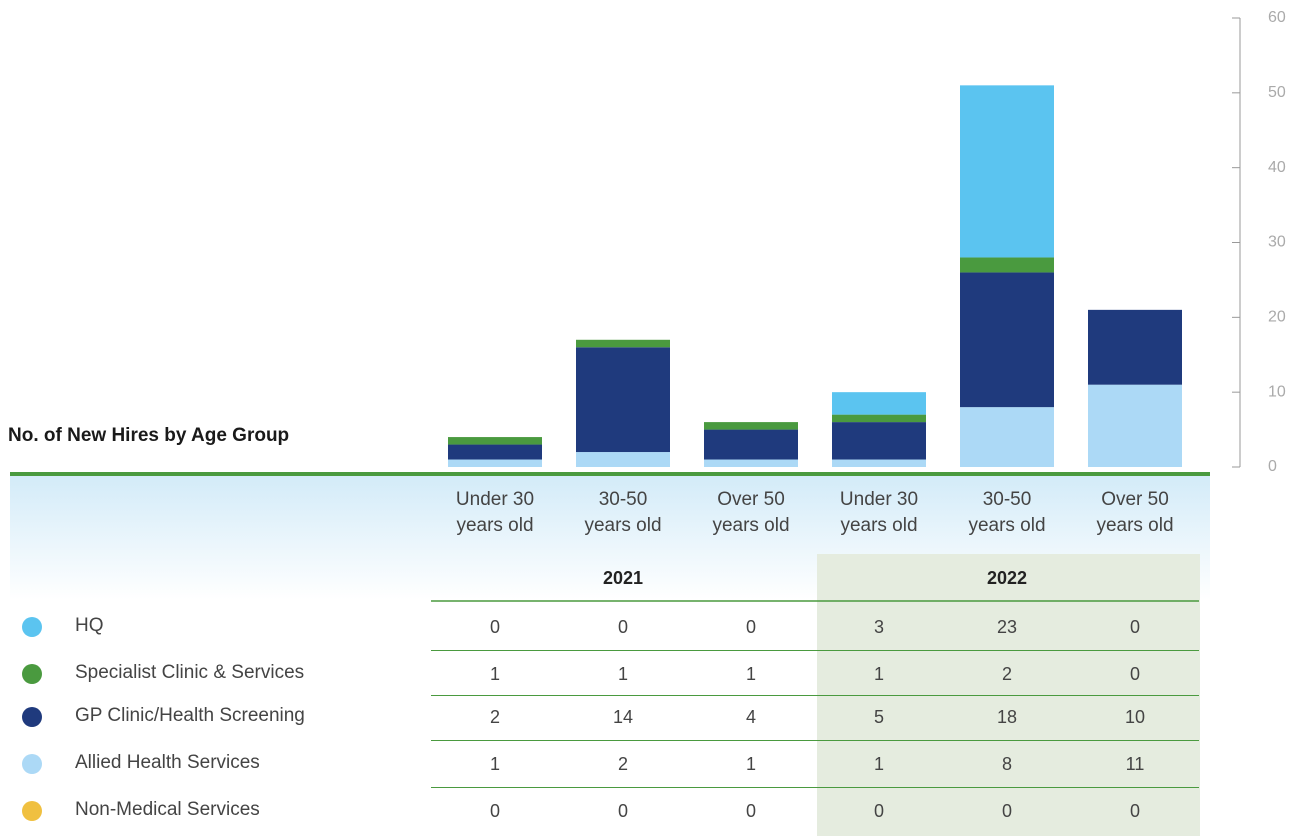 The image size is (1306, 836). I want to click on group-label: 2022, so click(1007, 578).